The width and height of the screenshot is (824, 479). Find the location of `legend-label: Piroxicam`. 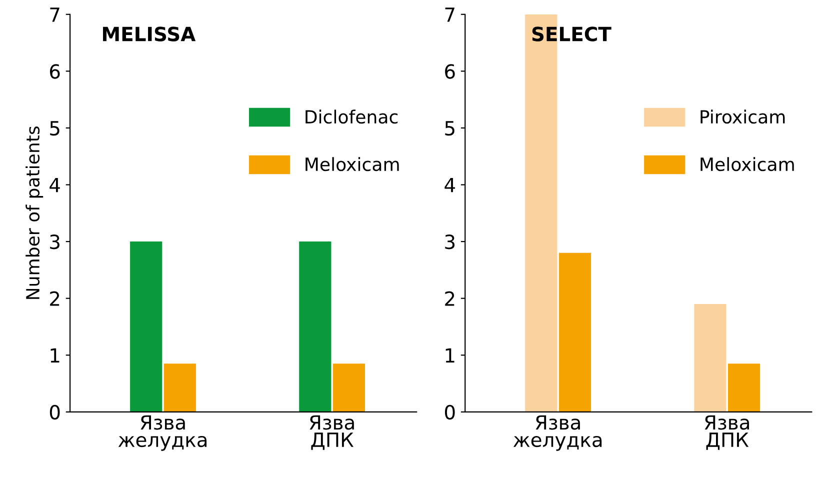

legend-label: Piroxicam is located at coordinates (742, 117).